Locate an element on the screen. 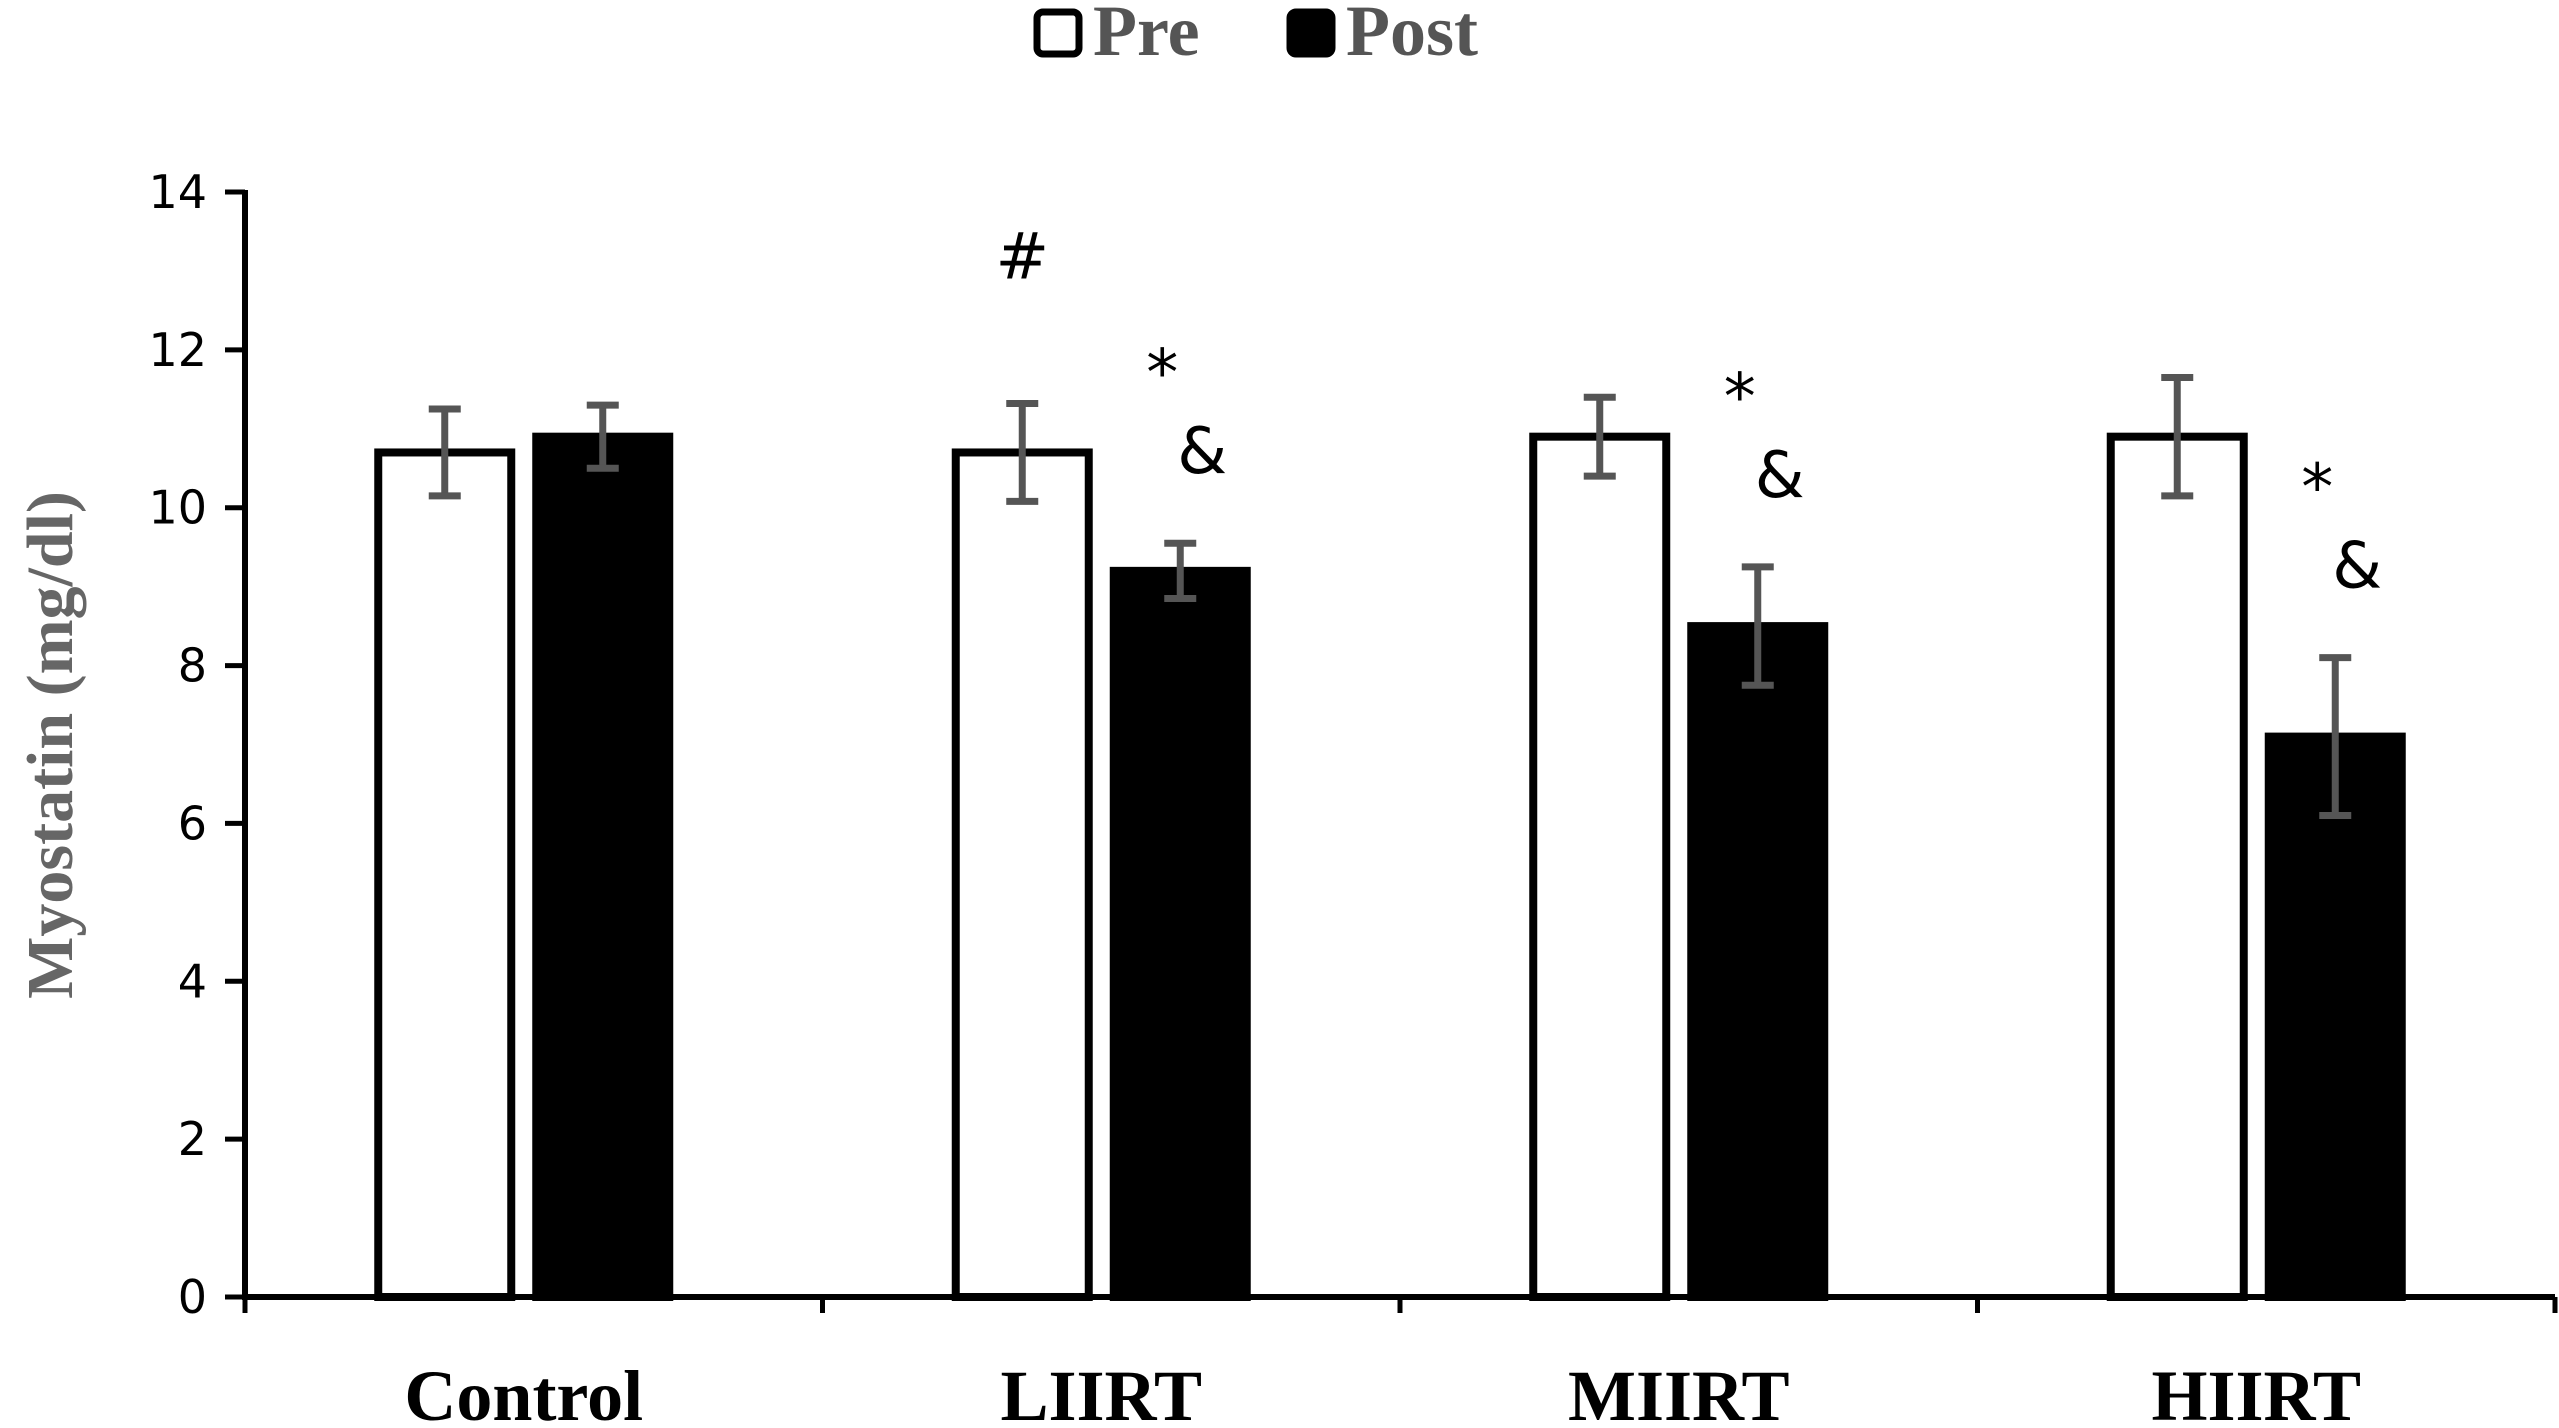 The image size is (2559, 1428). bar-pre-hiirt is located at coordinates (2177, 866).